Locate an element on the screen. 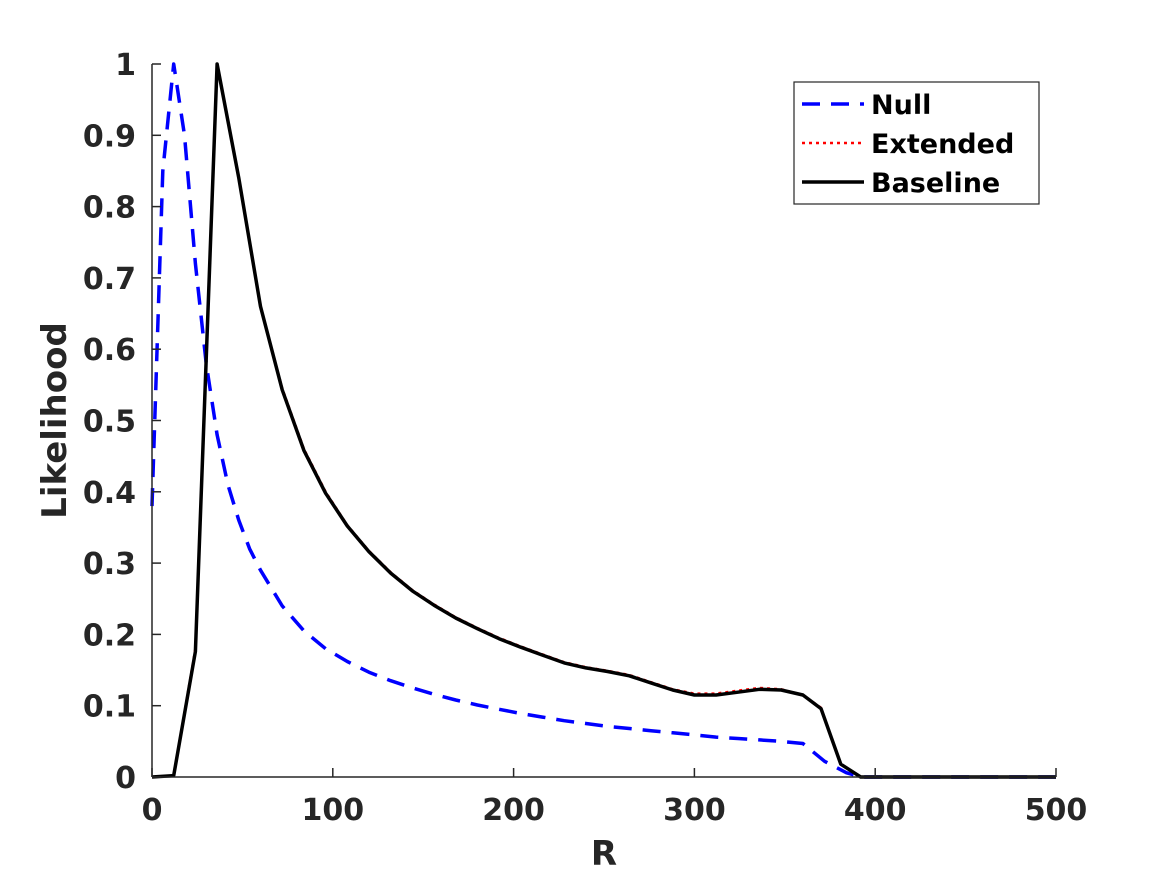 Image resolution: width=1167 pixels, height=875 pixels. y-tick-label: 0.4 is located at coordinates (109, 493).